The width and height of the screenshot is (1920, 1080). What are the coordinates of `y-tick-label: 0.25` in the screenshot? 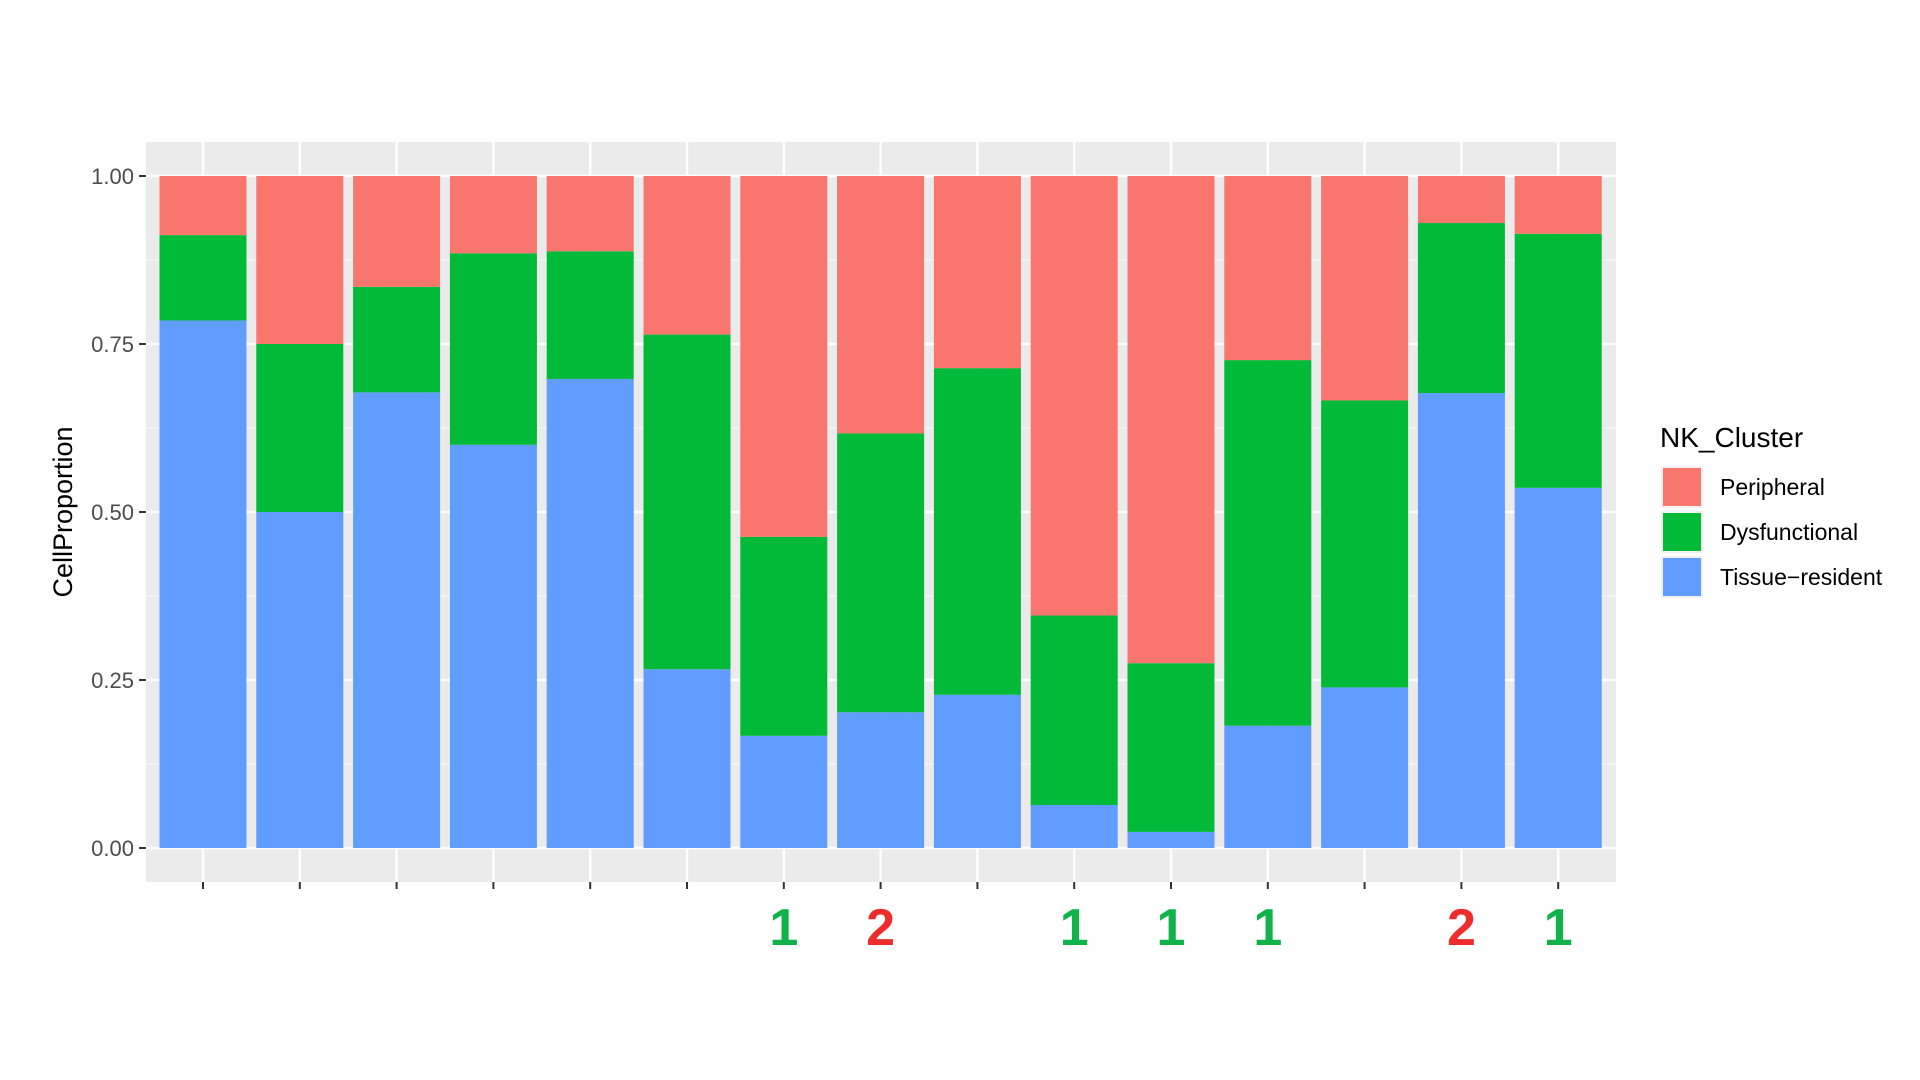 It's located at (112, 680).